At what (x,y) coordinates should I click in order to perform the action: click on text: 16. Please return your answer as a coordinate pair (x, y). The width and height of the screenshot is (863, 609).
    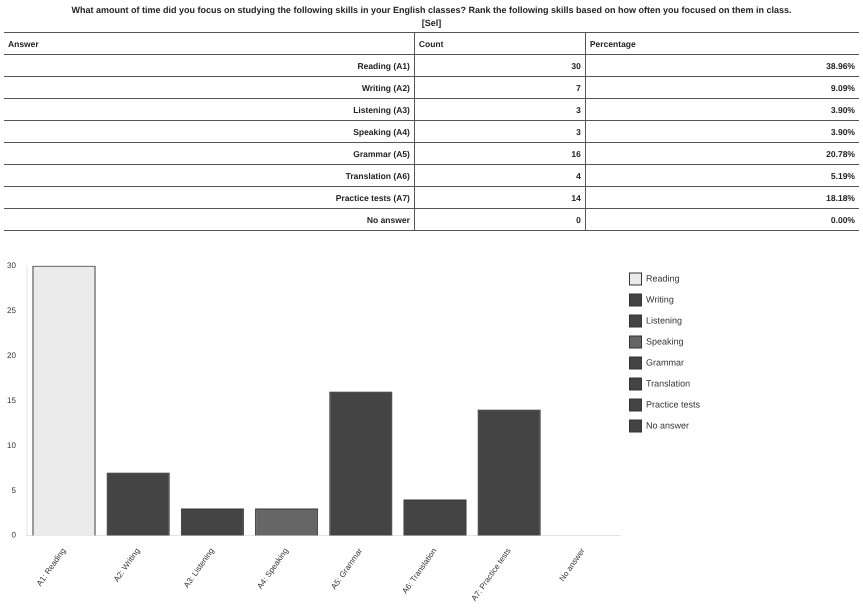
    Looking at the image, I should click on (500, 153).